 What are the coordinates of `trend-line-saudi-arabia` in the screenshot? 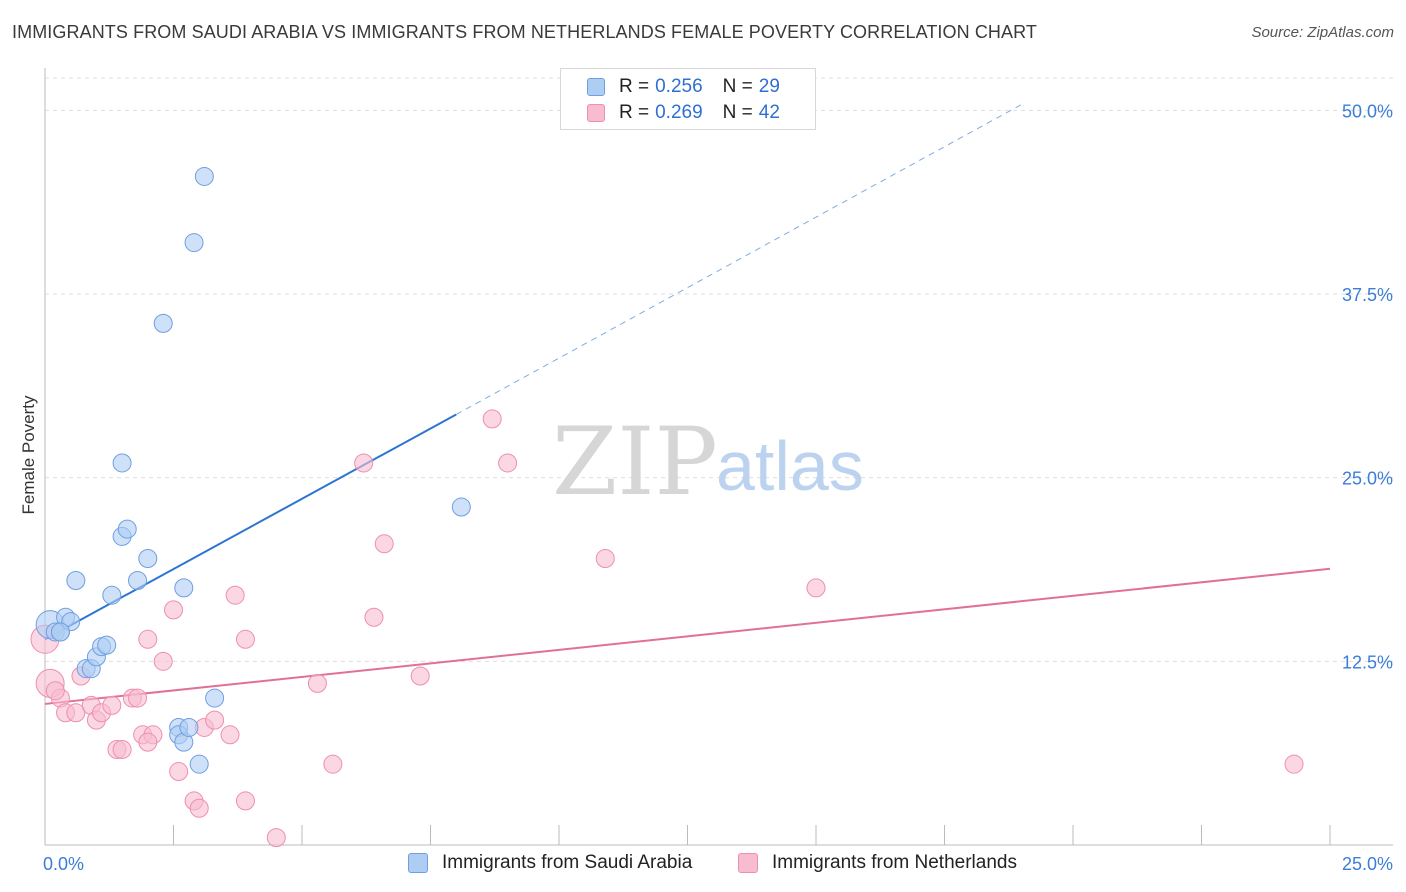 It's located at (250, 527).